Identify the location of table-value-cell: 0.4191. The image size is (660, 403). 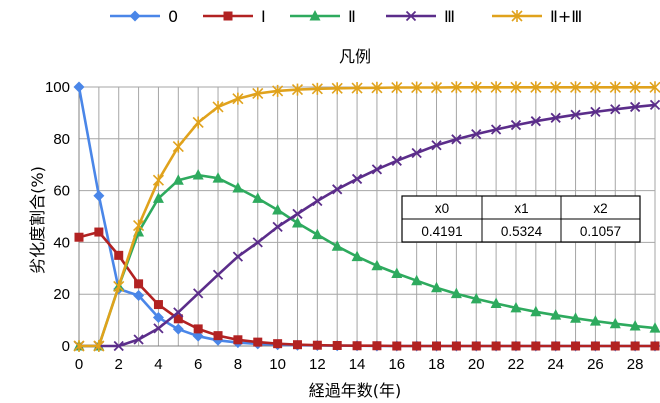
(441, 231).